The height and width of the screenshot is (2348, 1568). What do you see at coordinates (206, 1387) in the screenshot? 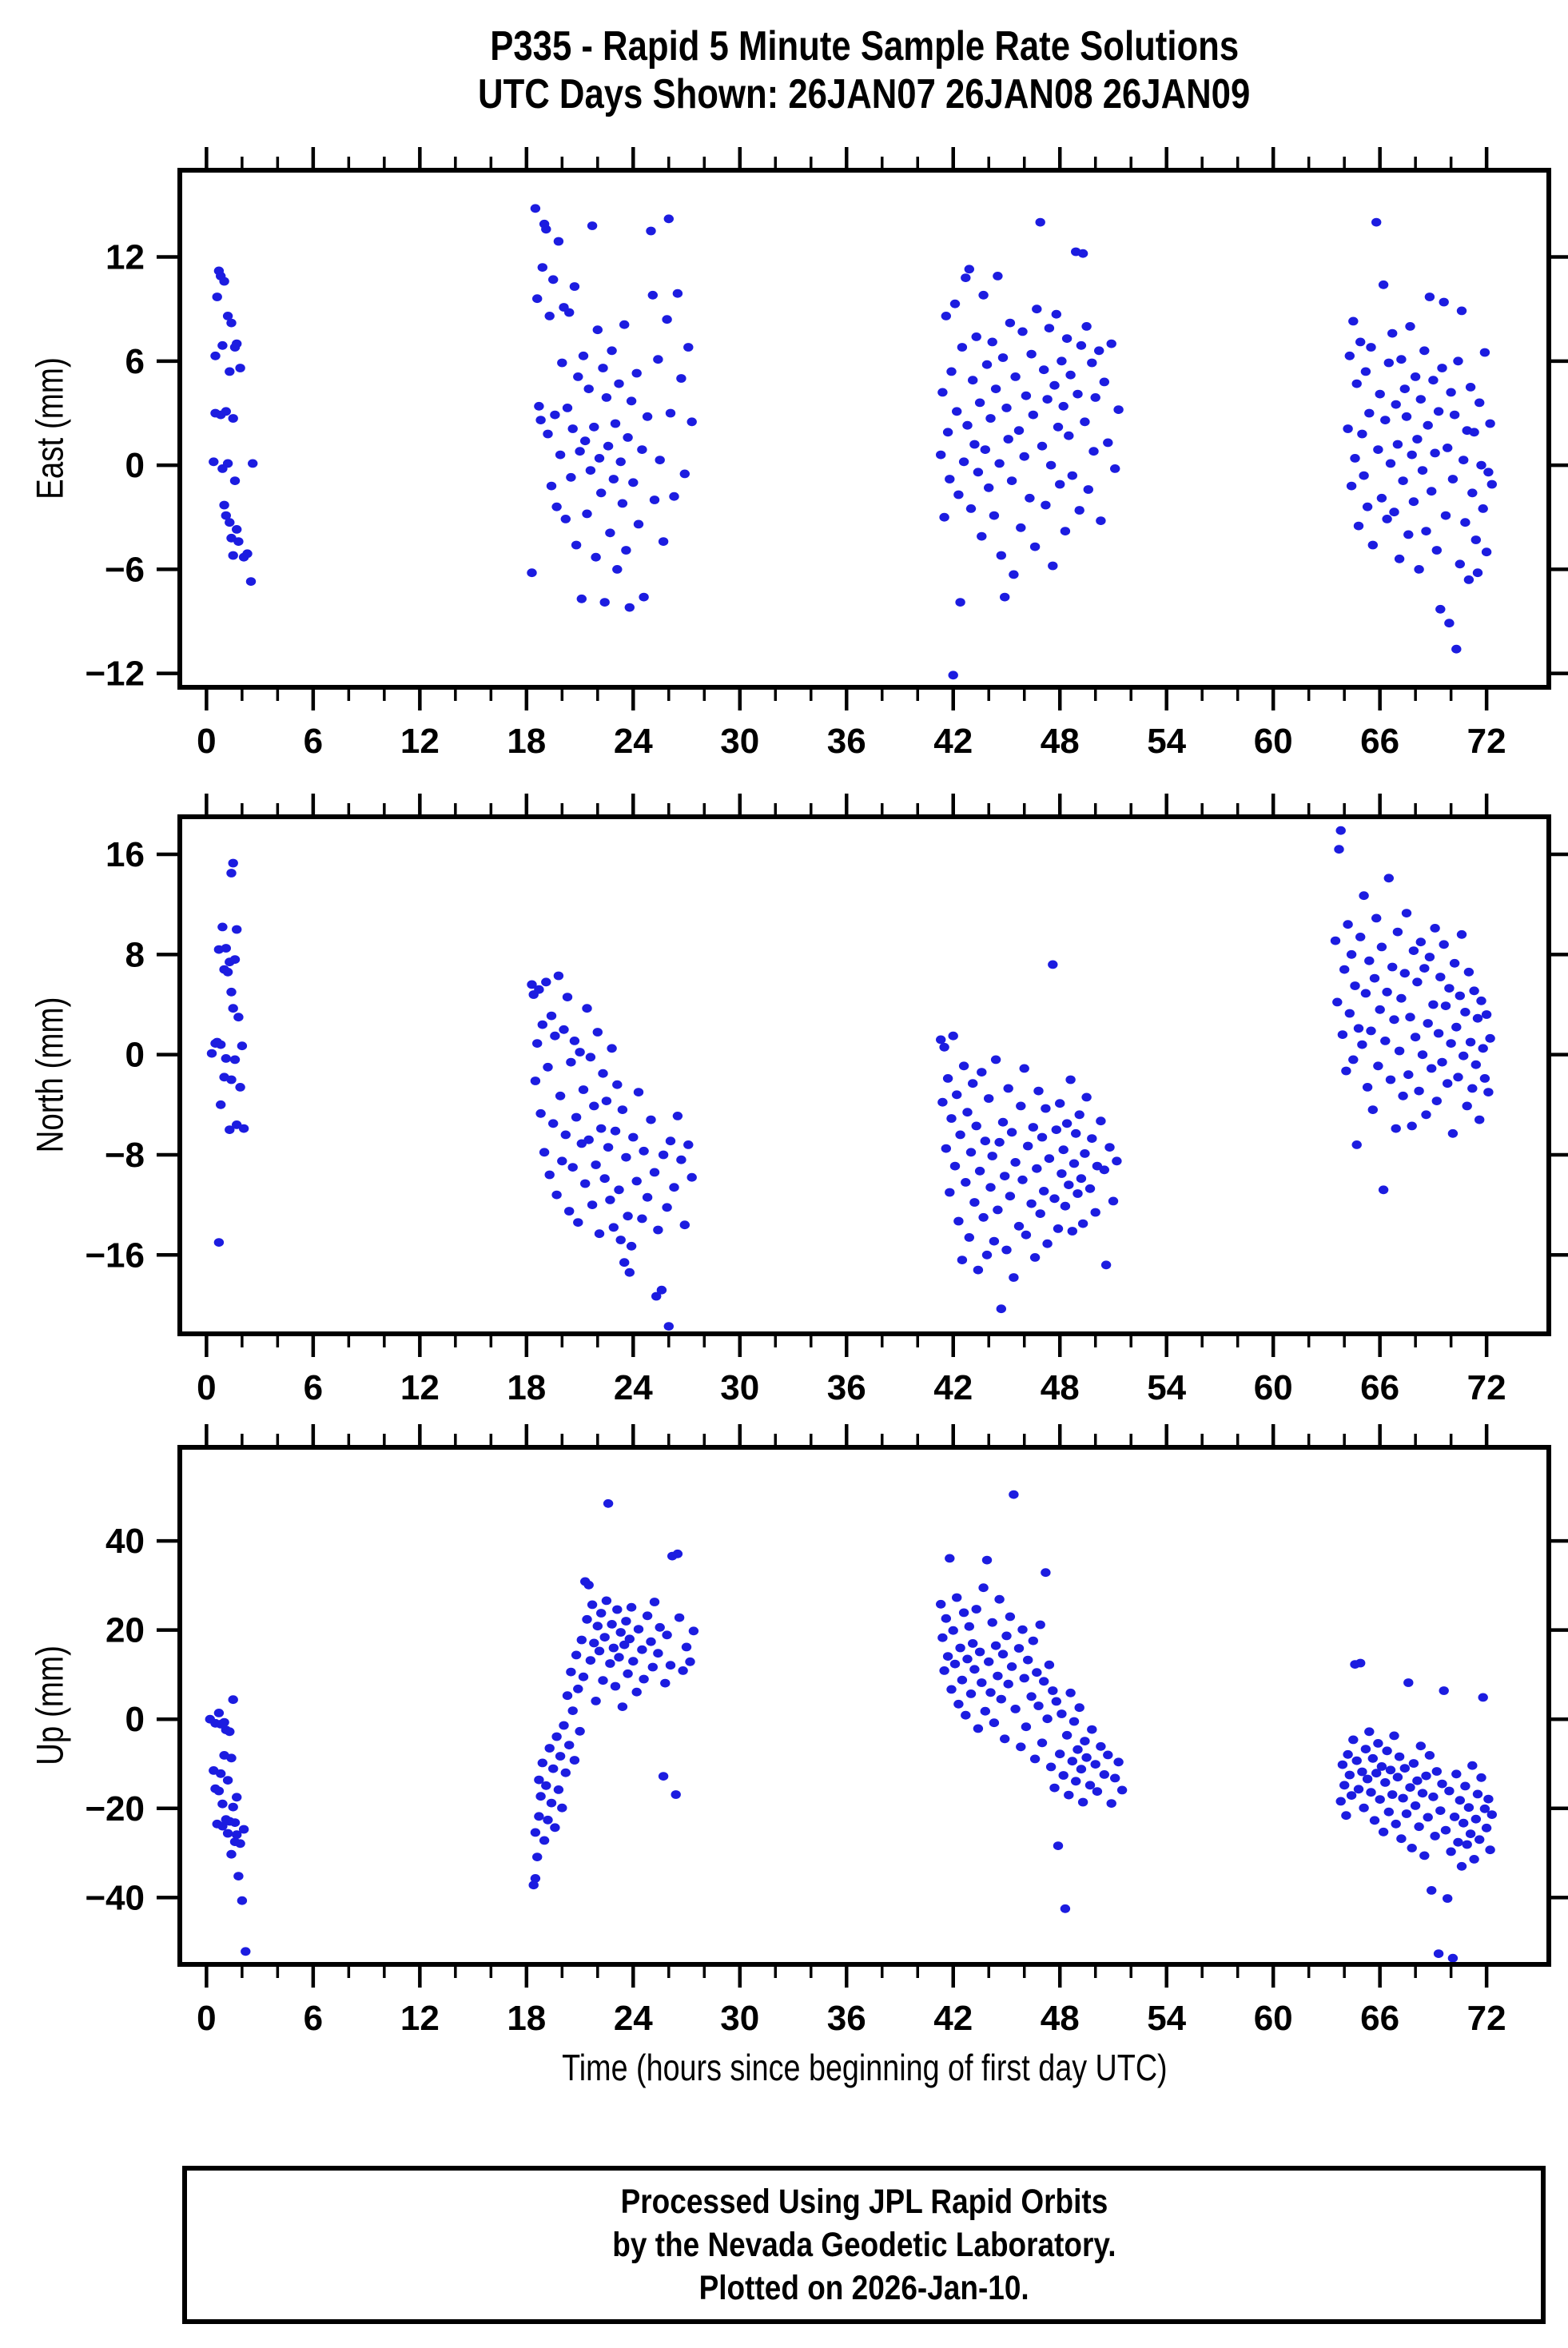
I see `x-tick-label: 0` at bounding box center [206, 1387].